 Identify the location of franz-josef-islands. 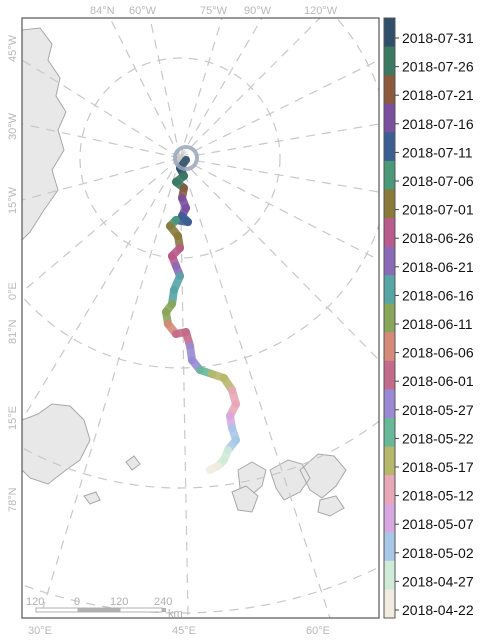
(289, 485).